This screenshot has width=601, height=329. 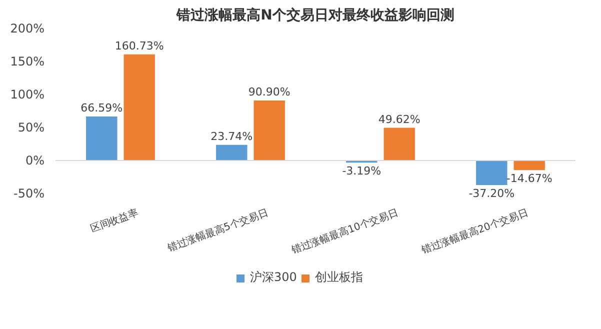 What do you see at coordinates (101, 108) in the screenshot?
I see `data-label: 66.59%` at bounding box center [101, 108].